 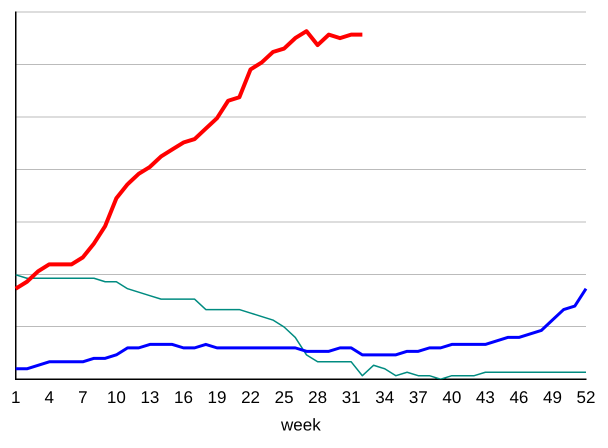 What do you see at coordinates (552, 398) in the screenshot?
I see `x-tick-label: 49` at bounding box center [552, 398].